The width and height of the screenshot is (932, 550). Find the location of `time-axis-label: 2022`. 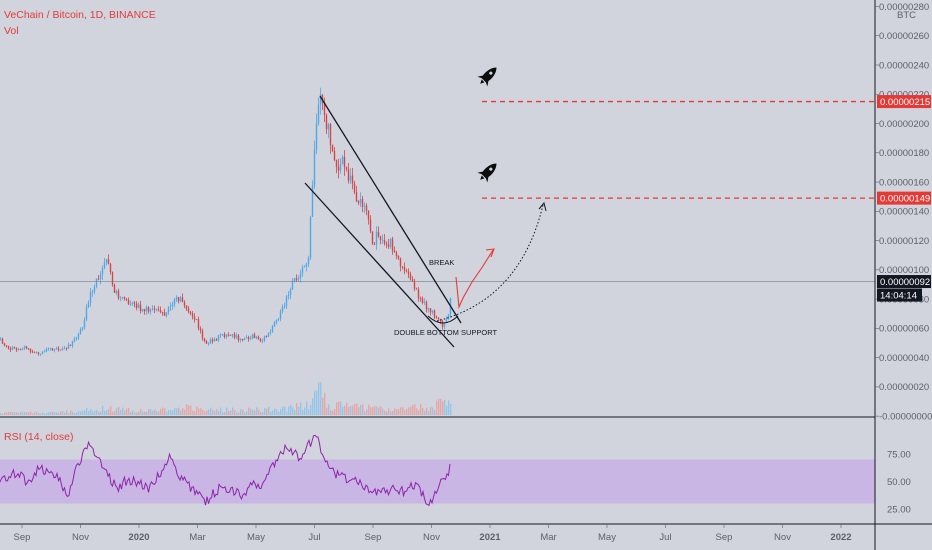

time-axis-label: 2022 is located at coordinates (840, 537).